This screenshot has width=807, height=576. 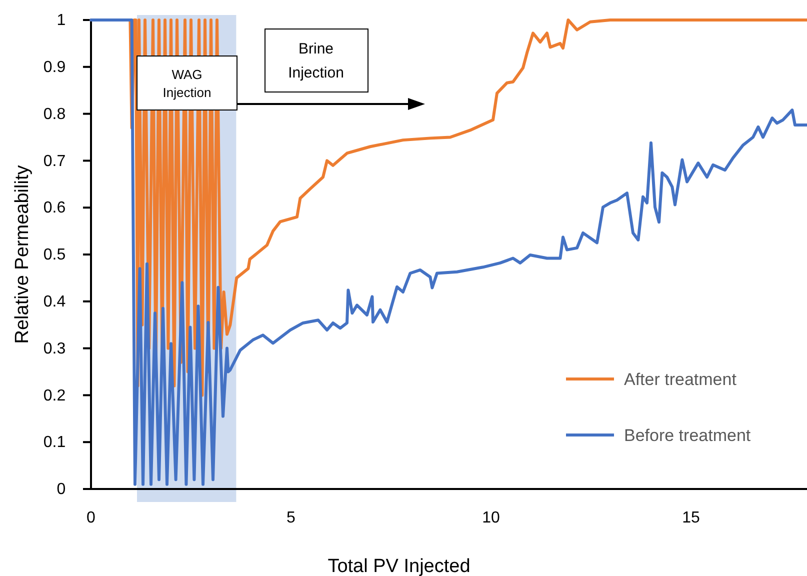 I want to click on annotation: Brine Injection, so click(x=316, y=61).